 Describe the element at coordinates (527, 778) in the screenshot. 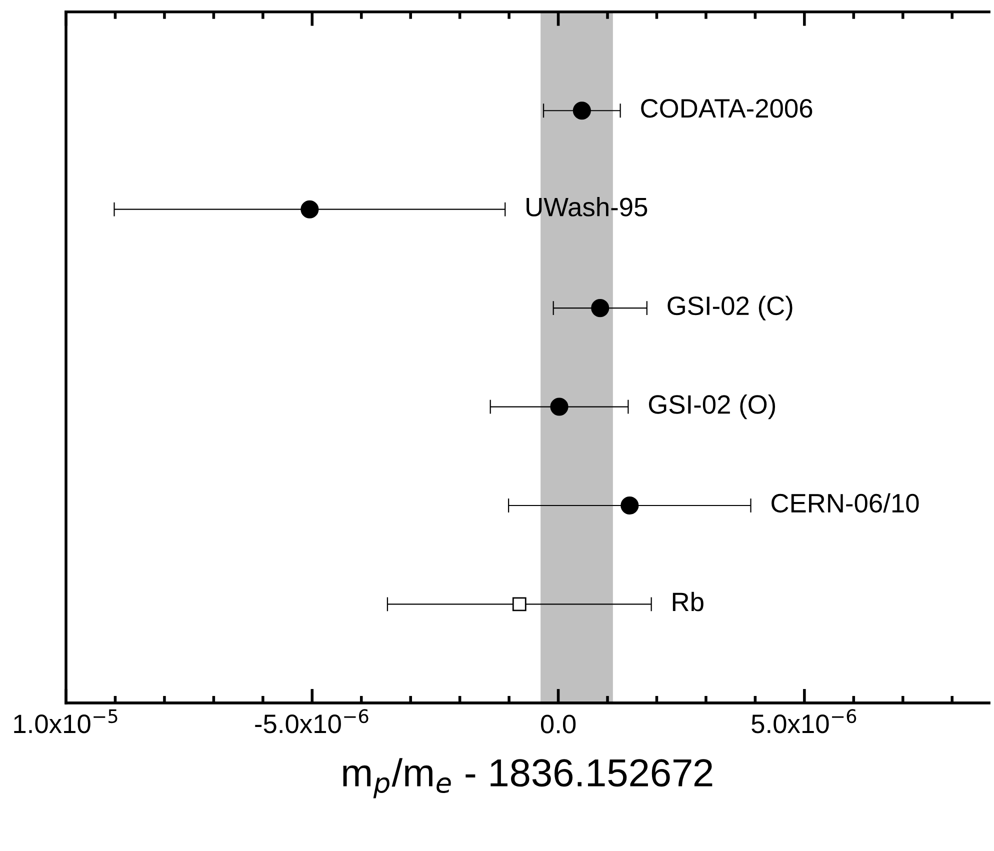

I see `x-axis-title: m$_{p}$/m$_{e}$ - 1836.152672` at that location.